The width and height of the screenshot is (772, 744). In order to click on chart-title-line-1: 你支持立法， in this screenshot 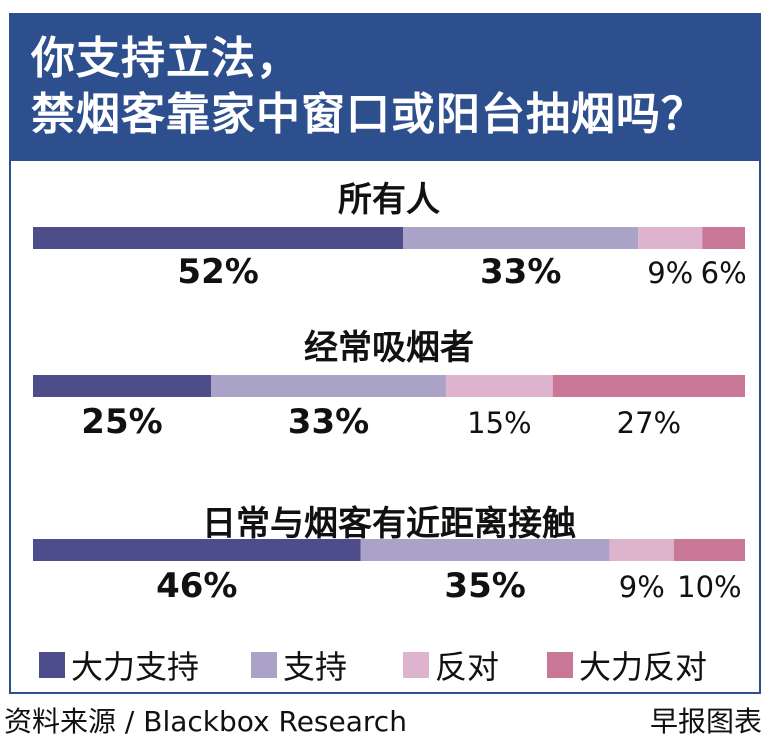, I will do `click(166, 58)`.